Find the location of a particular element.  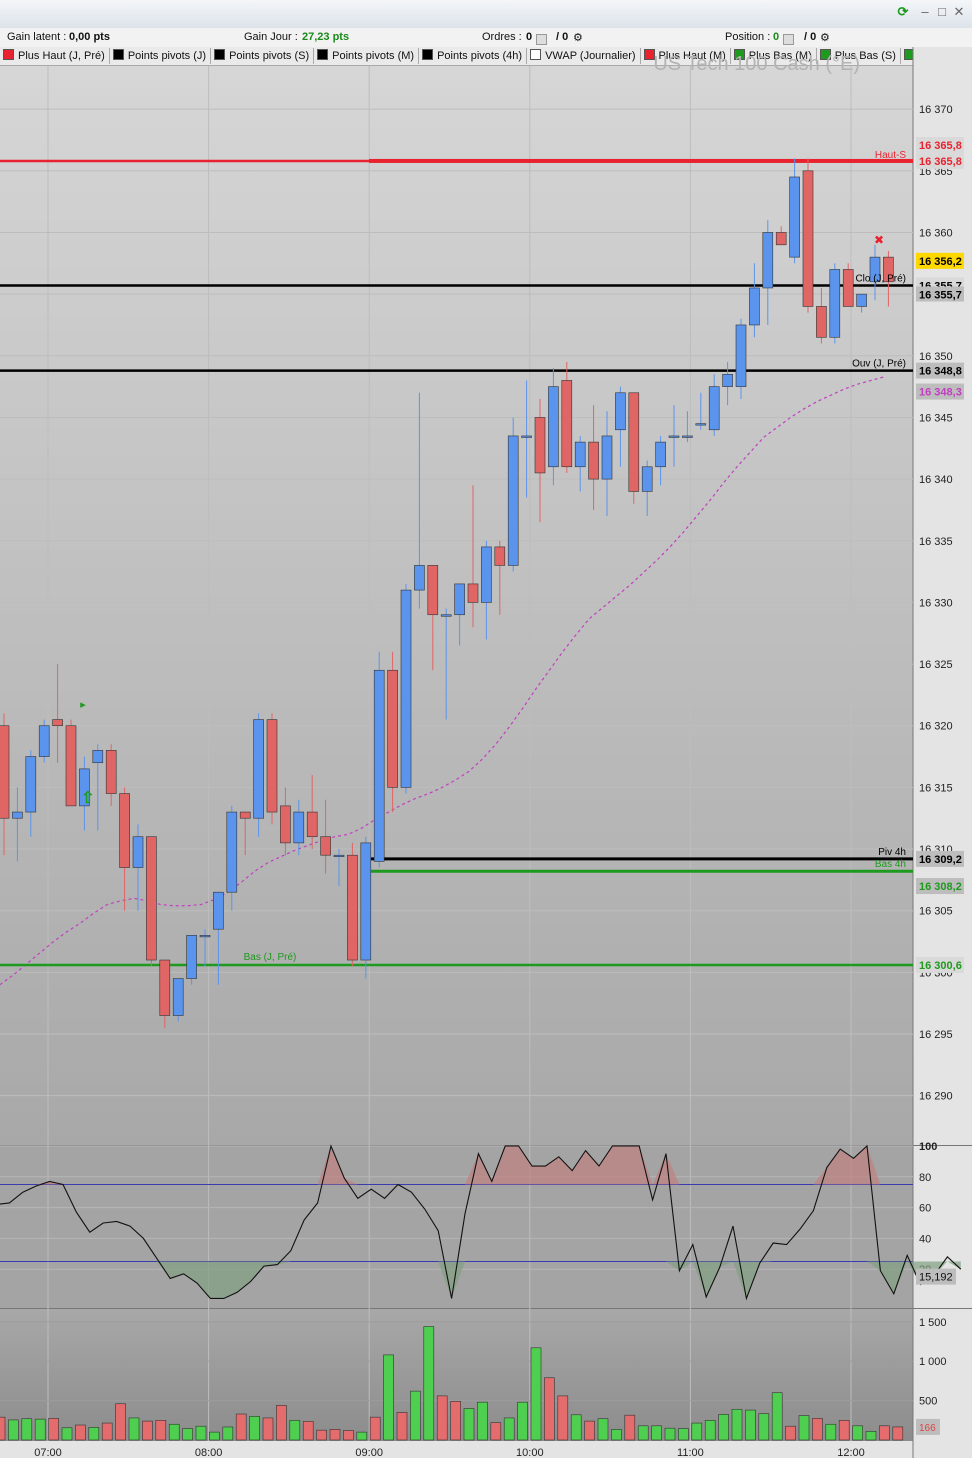

position-total: / 0 is located at coordinates (810, 37).